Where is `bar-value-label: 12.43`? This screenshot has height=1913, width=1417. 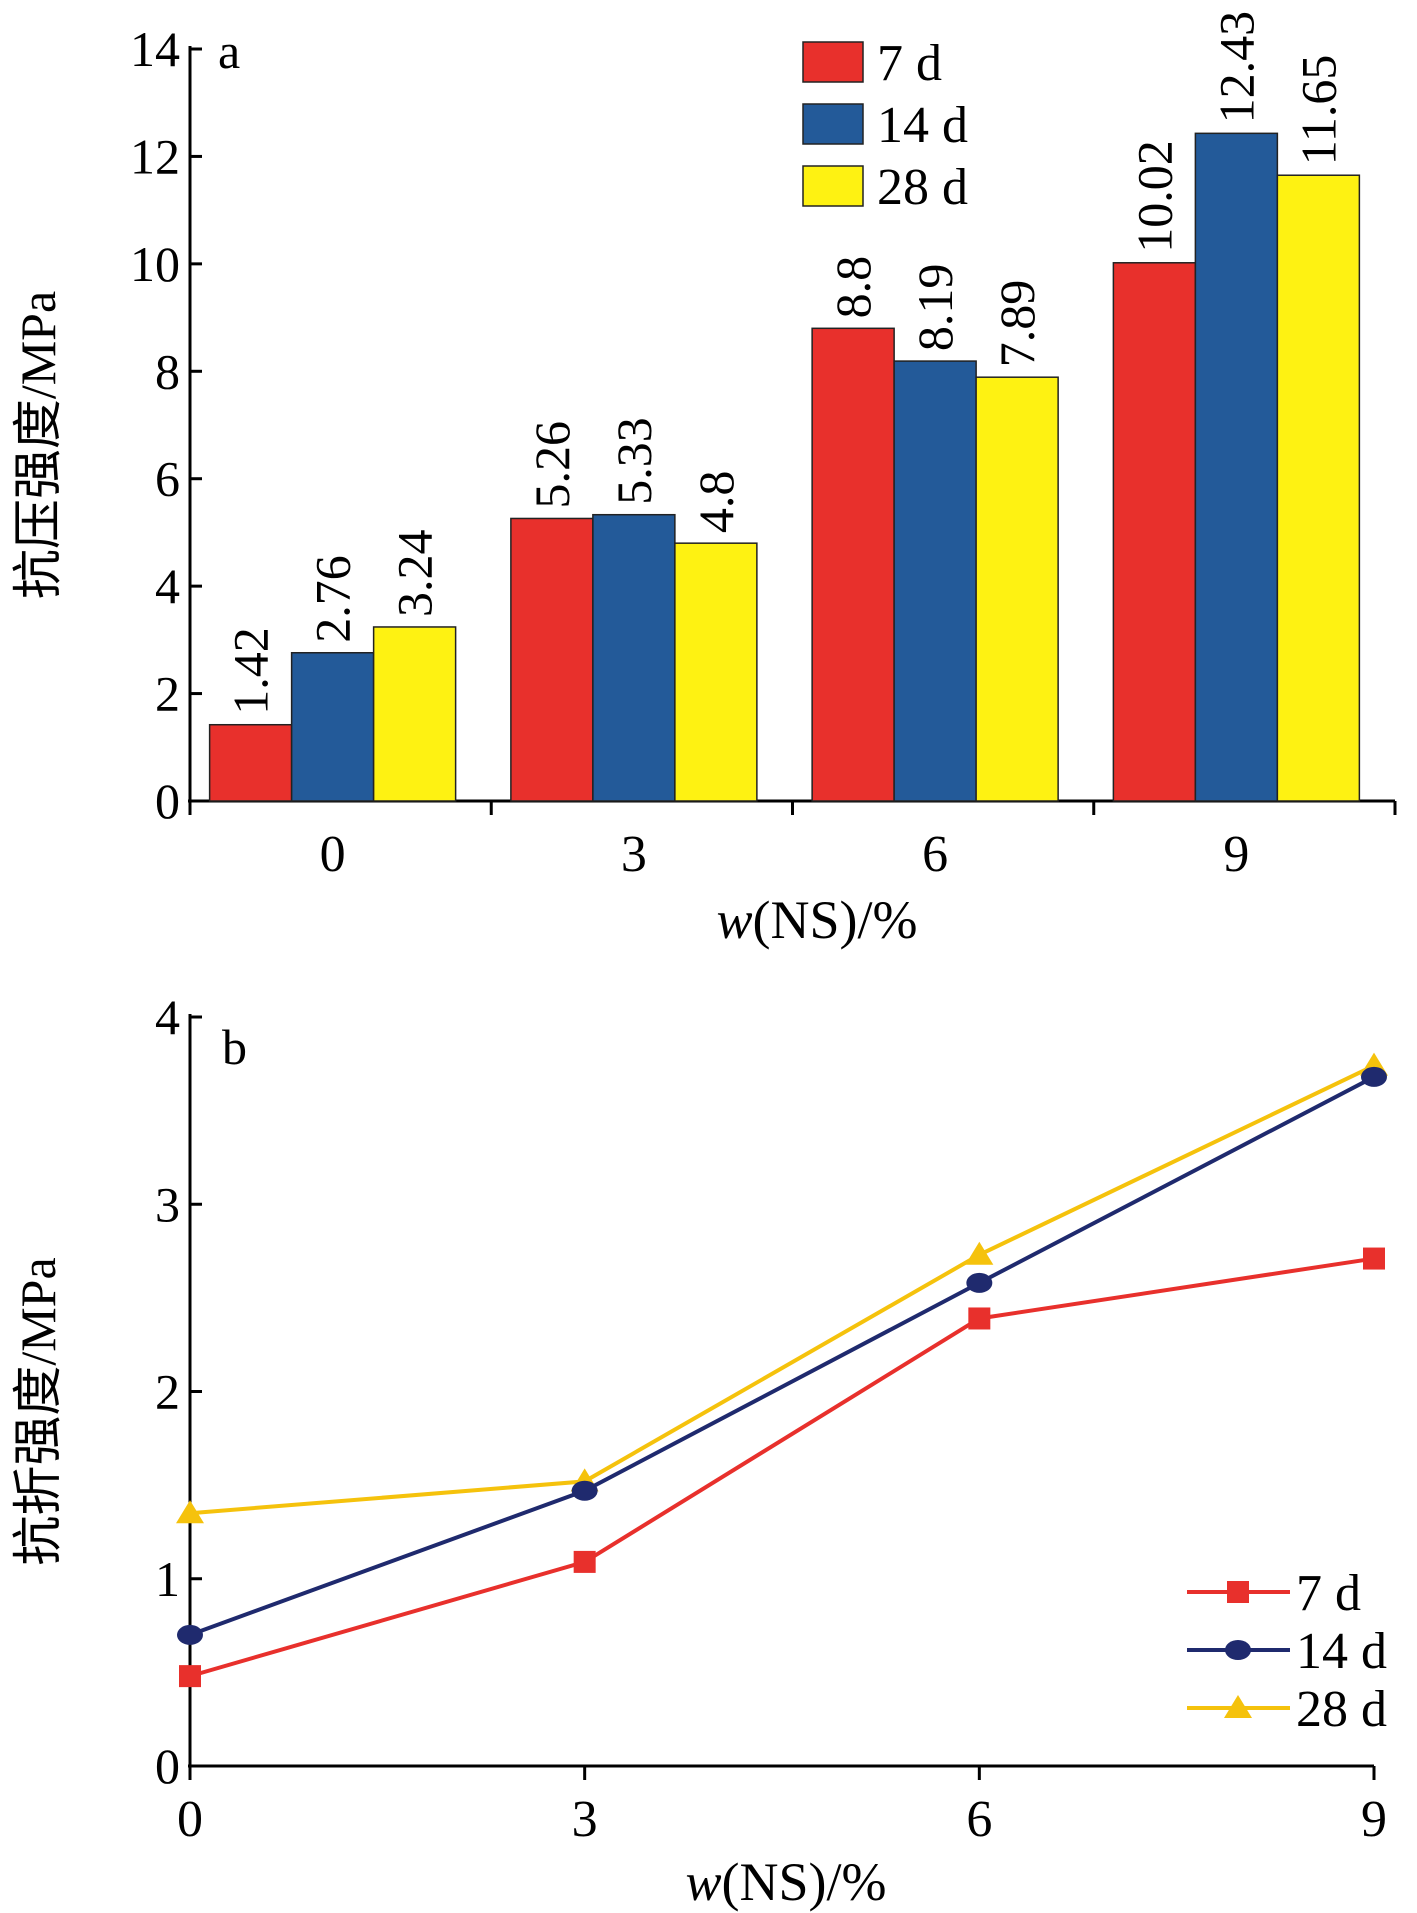
bar-value-label: 12.43 is located at coordinates (1236, 67).